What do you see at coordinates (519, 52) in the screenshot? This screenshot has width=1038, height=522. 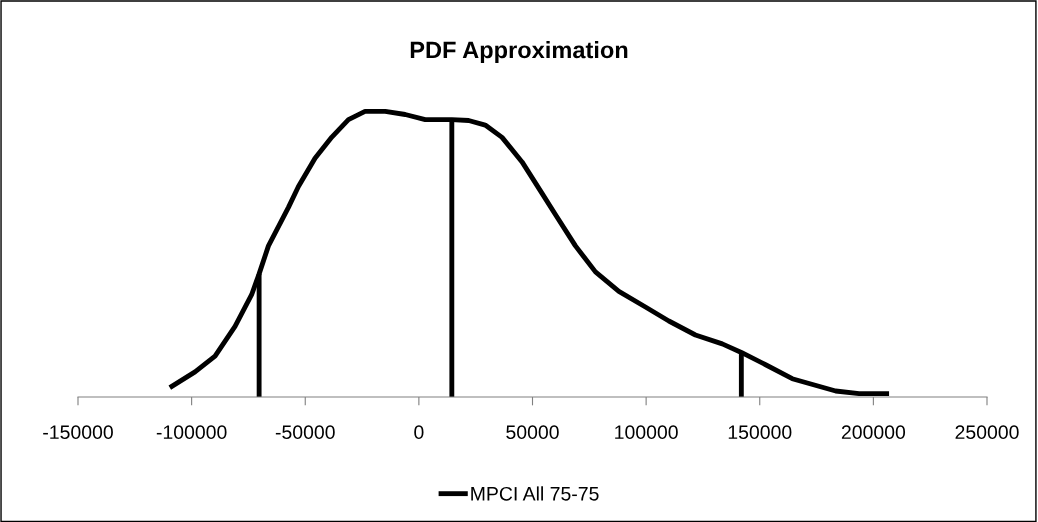 I see `chart-title: PDF Approximation` at bounding box center [519, 52].